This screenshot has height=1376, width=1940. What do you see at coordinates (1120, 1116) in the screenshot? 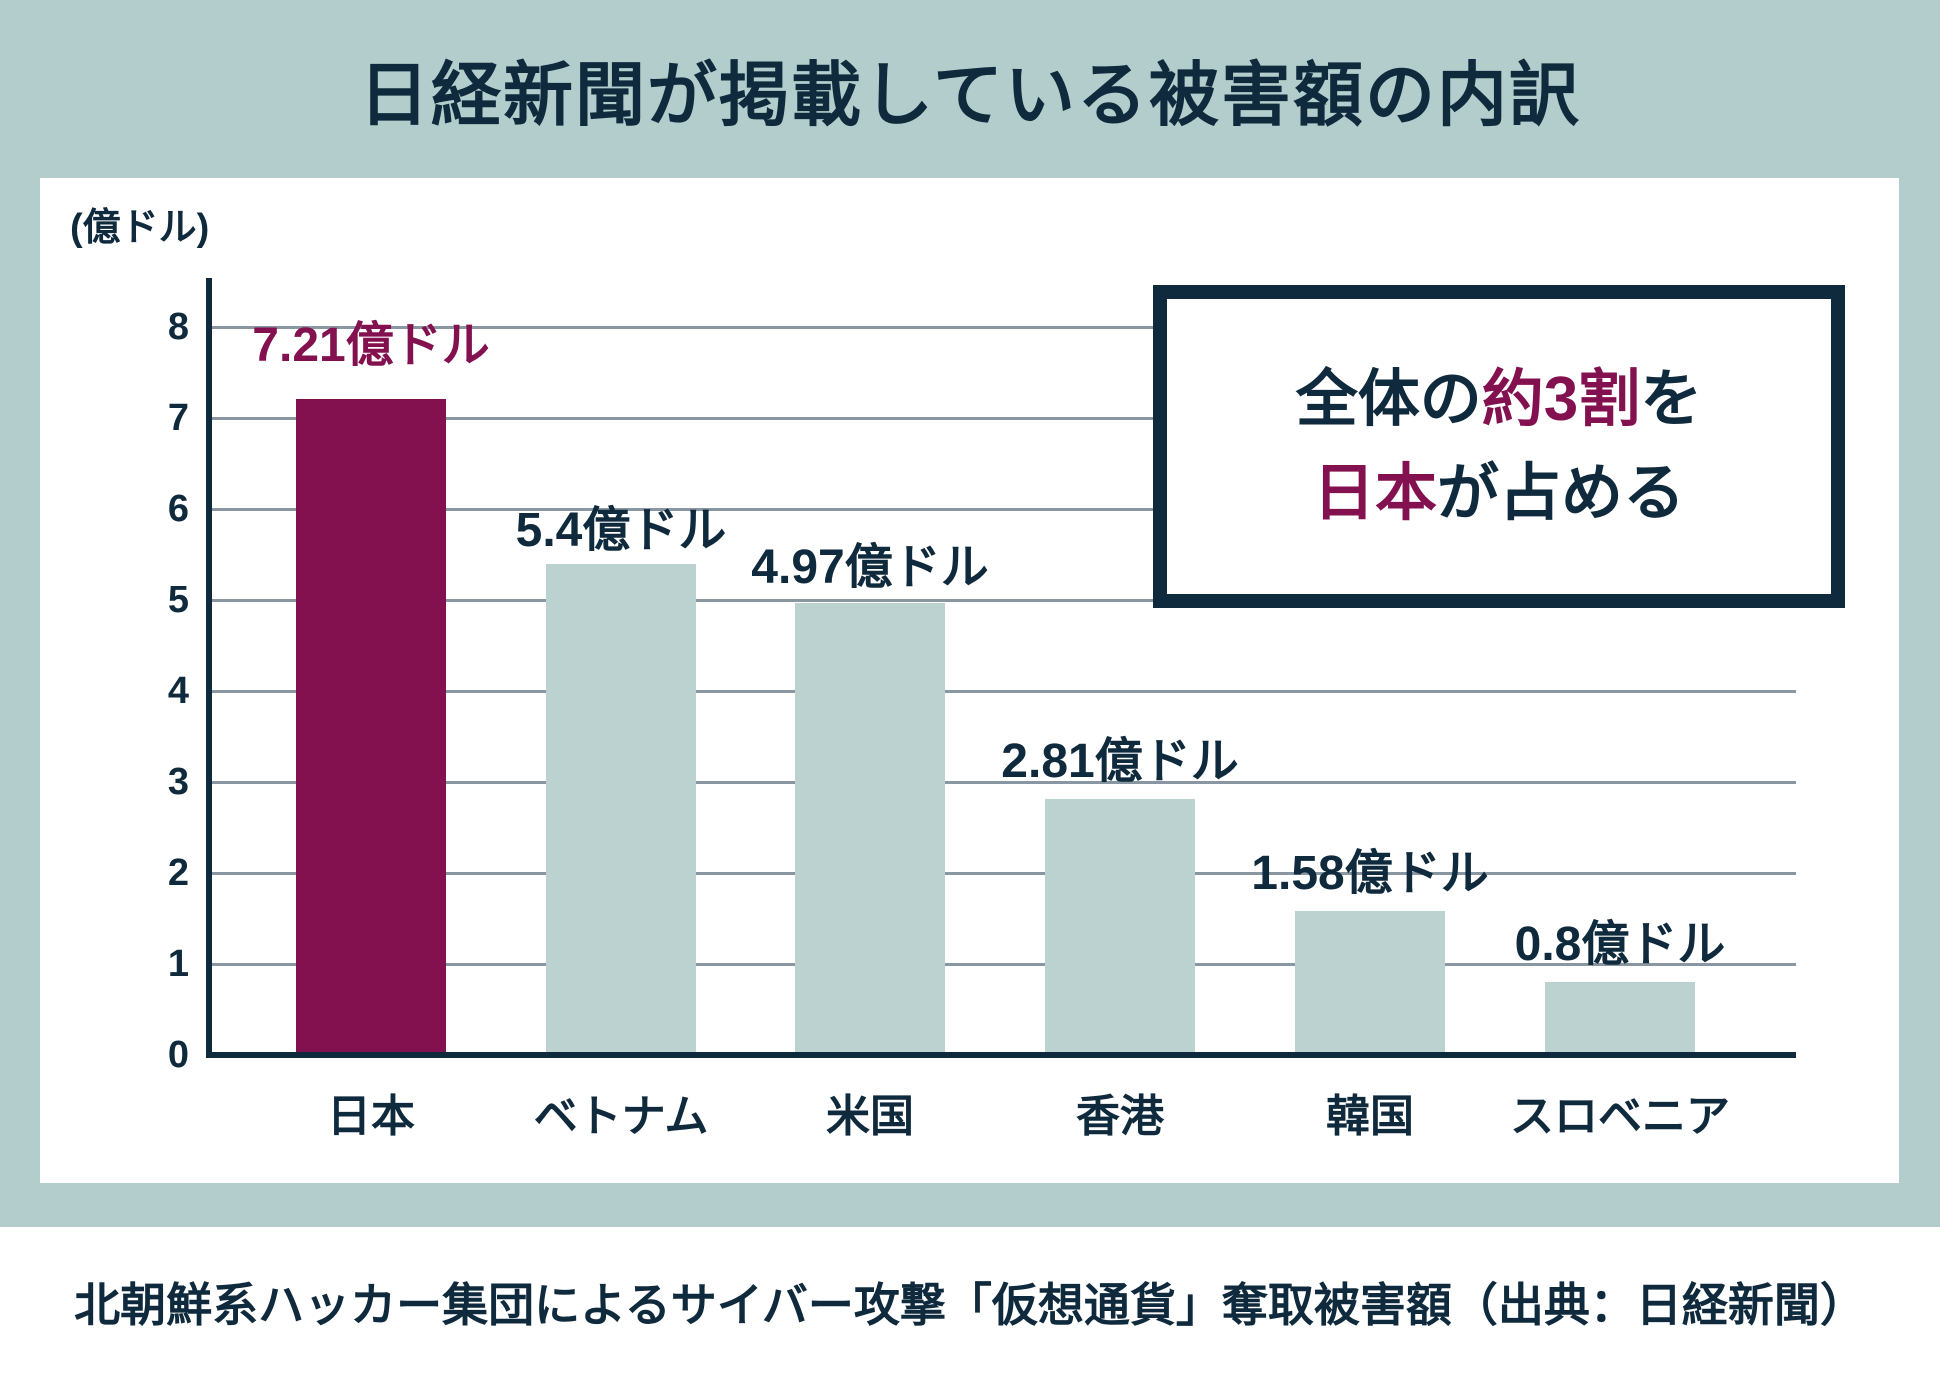
I see `category-label-hong-kong: 香港` at bounding box center [1120, 1116].